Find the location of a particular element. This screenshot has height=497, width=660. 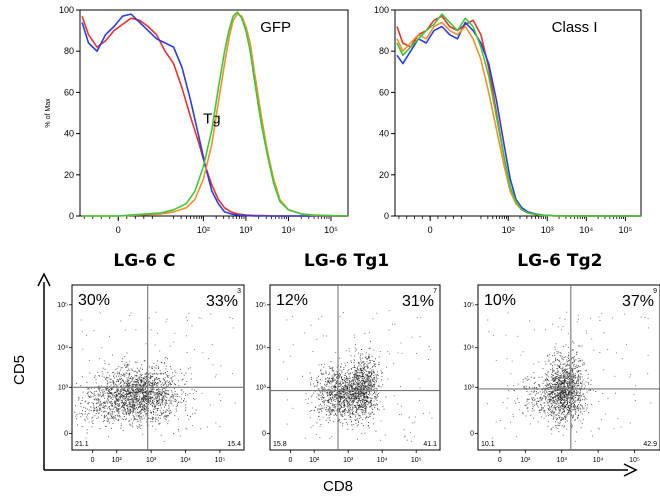

scatter-points is located at coordinates (569, 376).